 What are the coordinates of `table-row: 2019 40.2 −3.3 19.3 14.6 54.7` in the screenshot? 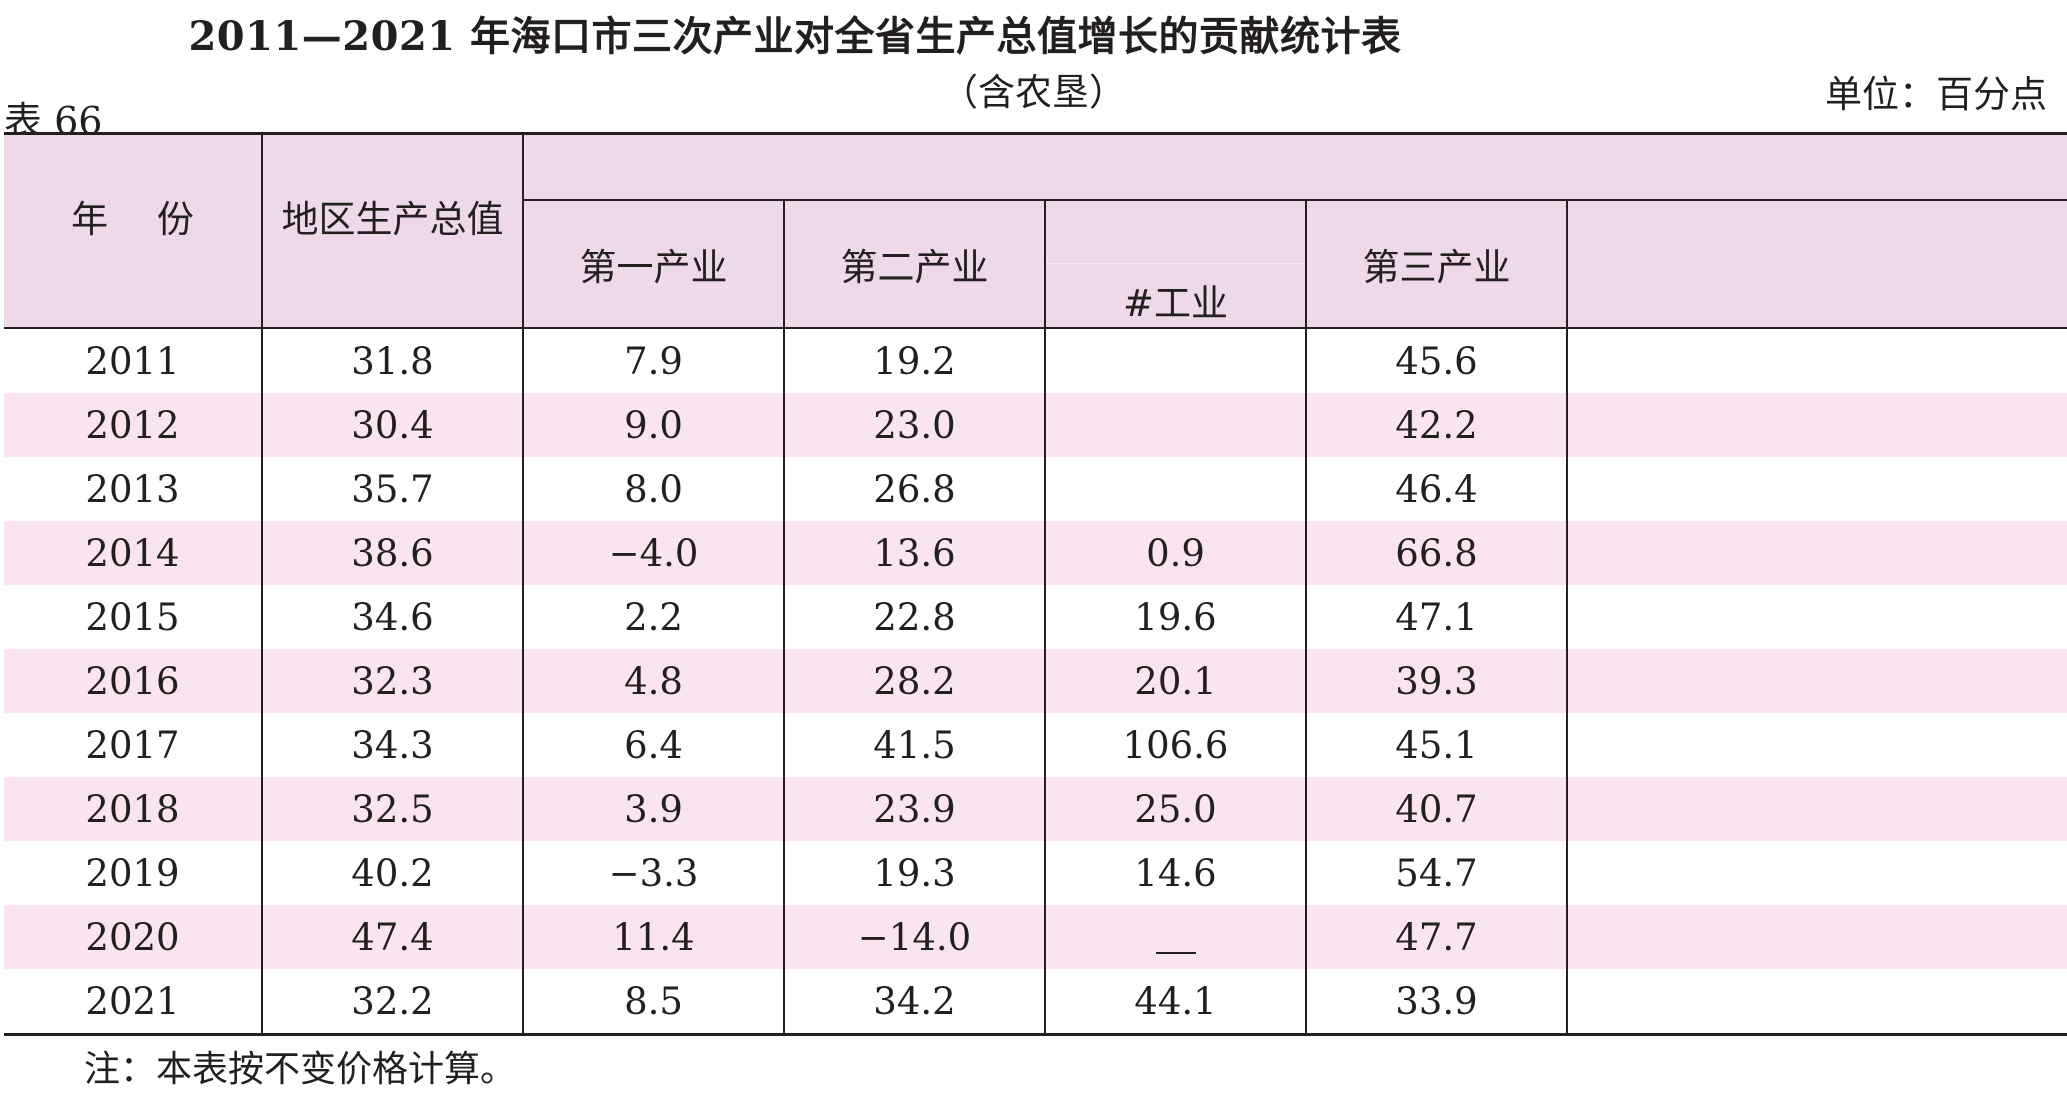 It's located at (1035, 873).